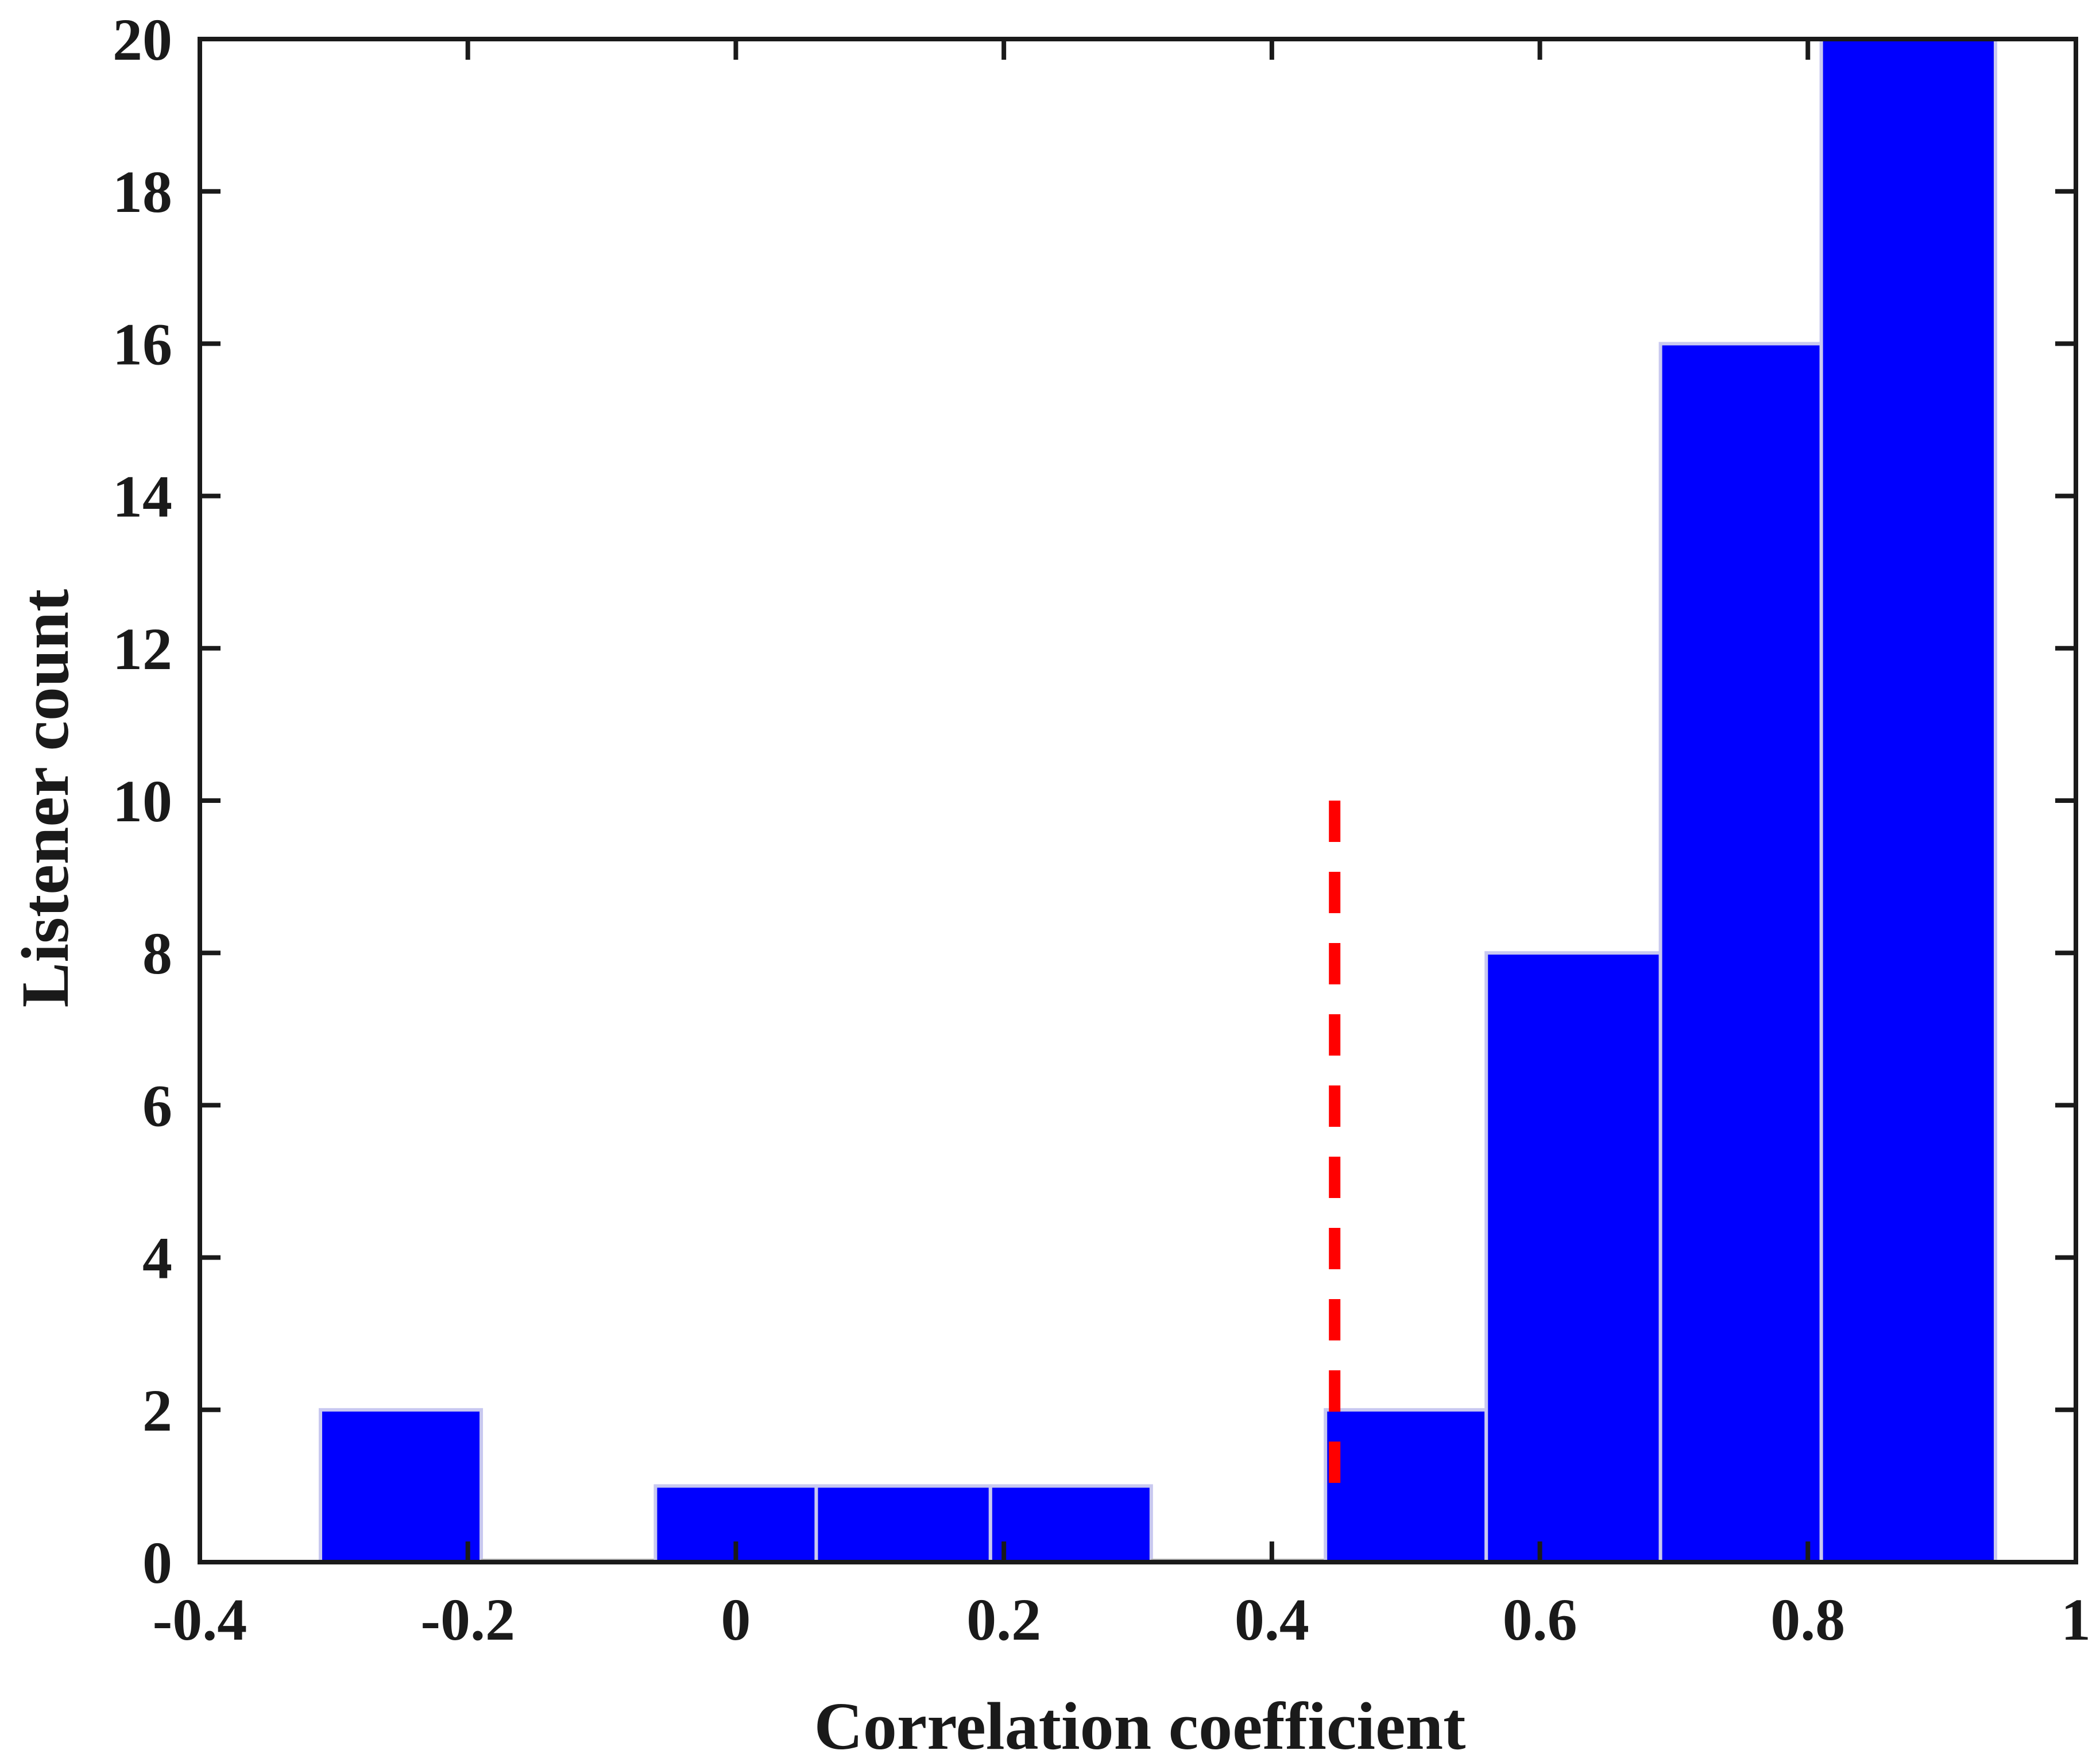 This screenshot has height=1762, width=2100. Describe the element at coordinates (1807, 1620) in the screenshot. I see `x-tick-label: 0.8` at that location.